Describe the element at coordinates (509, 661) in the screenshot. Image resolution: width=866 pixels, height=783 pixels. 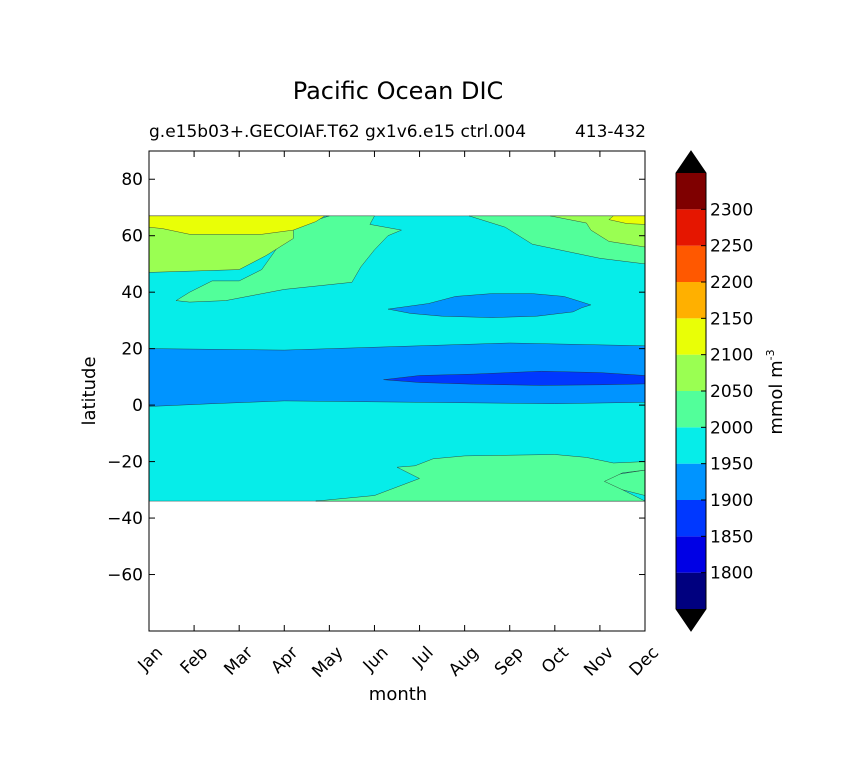
I see `x-tick-label: Sep` at that location.